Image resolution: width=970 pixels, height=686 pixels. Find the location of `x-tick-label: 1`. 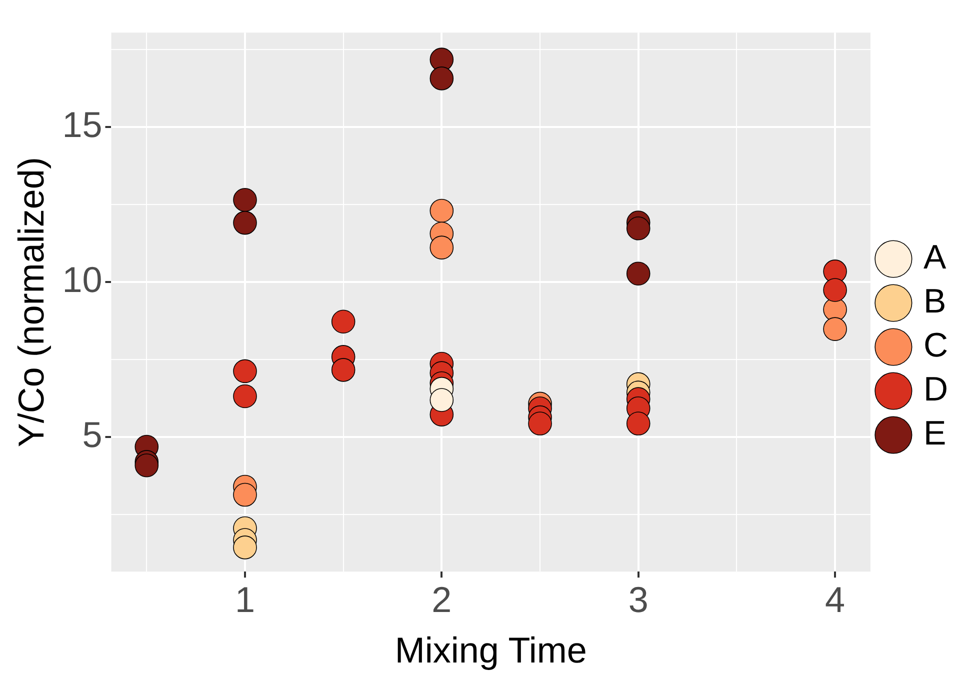

x-tick-label: 1 is located at coordinates (245, 599).